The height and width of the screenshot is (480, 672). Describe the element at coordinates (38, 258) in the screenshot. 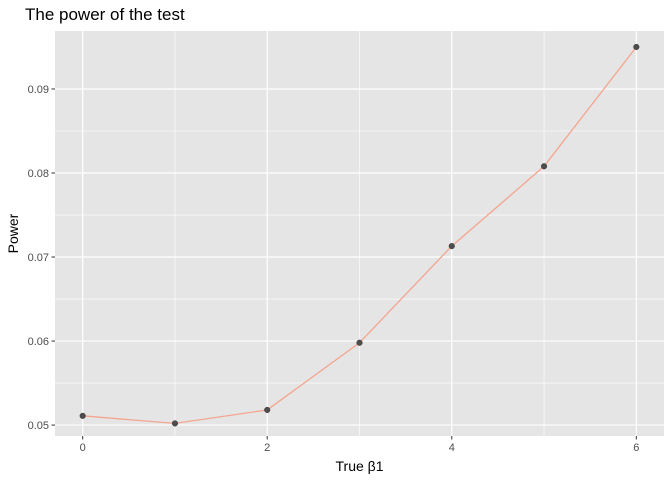

I see `y-tick-label: 0.07` at that location.